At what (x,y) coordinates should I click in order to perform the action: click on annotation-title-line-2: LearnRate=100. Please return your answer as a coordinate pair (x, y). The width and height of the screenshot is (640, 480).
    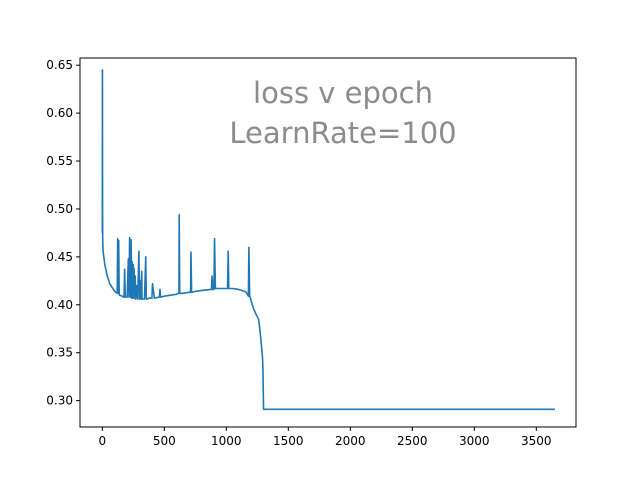
    Looking at the image, I should click on (342, 133).